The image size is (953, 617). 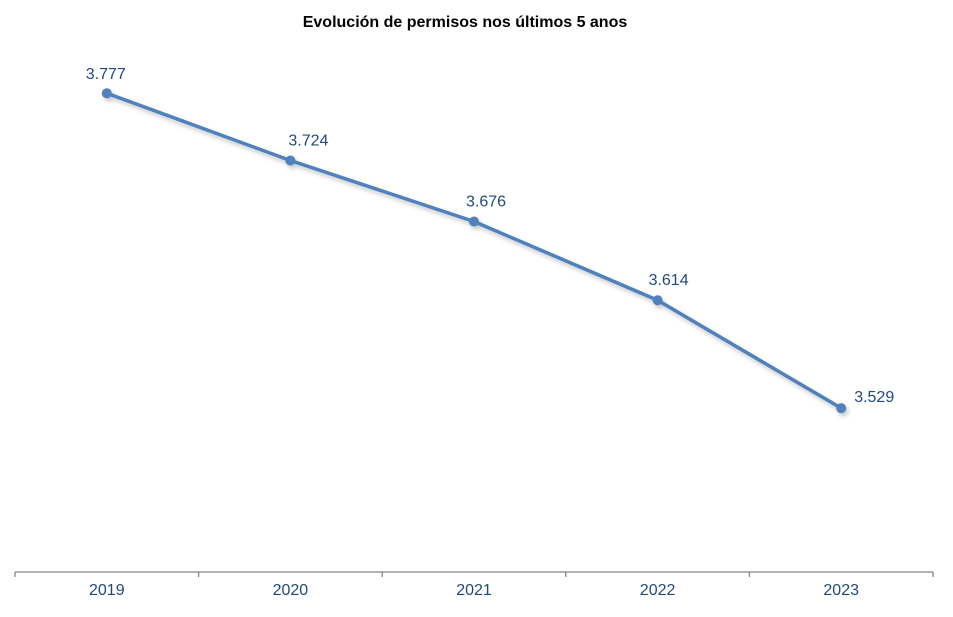 I want to click on x-axis-label: 2023, so click(x=841, y=590).